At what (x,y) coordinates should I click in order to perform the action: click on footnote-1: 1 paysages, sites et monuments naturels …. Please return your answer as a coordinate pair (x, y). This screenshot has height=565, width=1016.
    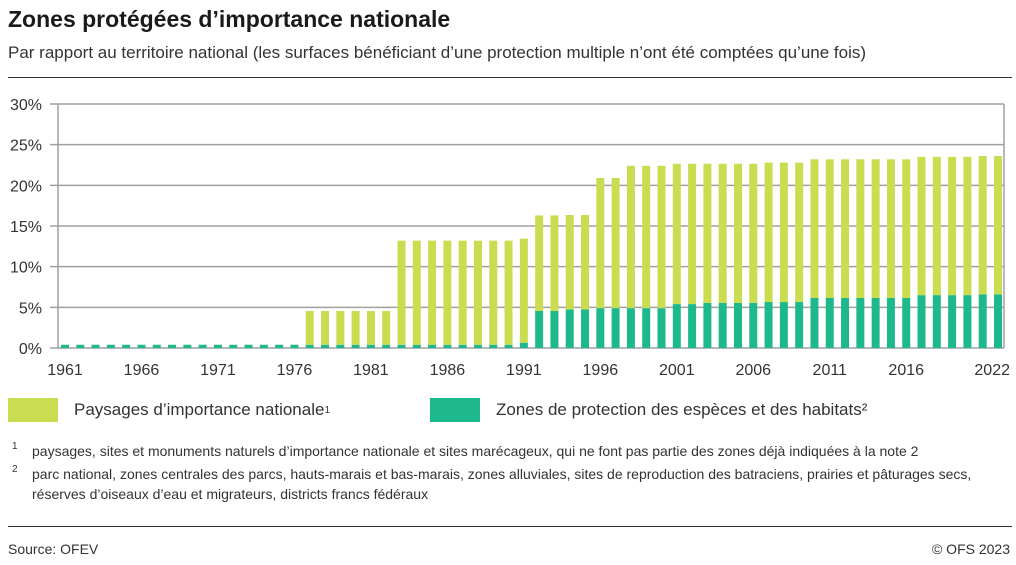
    Looking at the image, I should click on (512, 451).